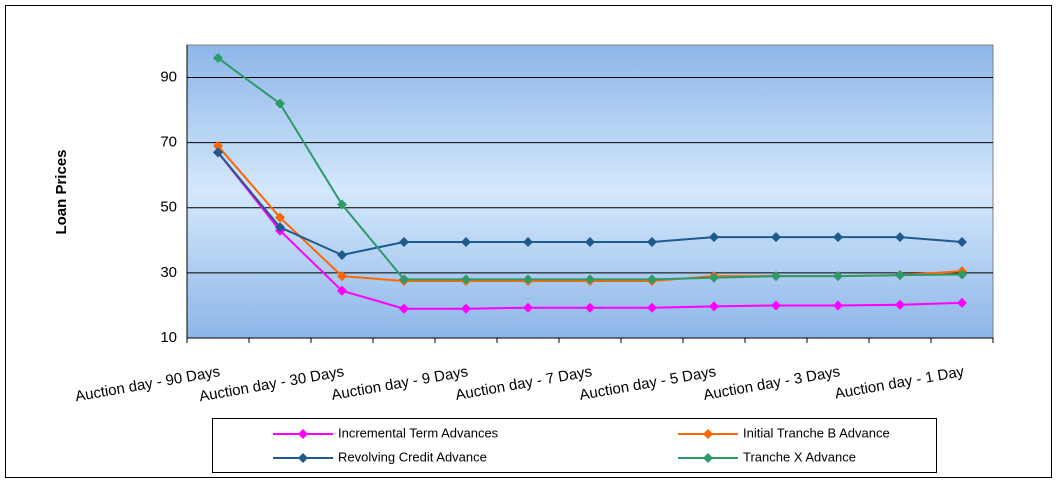  What do you see at coordinates (168, 142) in the screenshot?
I see `y-tick-label: 70` at bounding box center [168, 142].